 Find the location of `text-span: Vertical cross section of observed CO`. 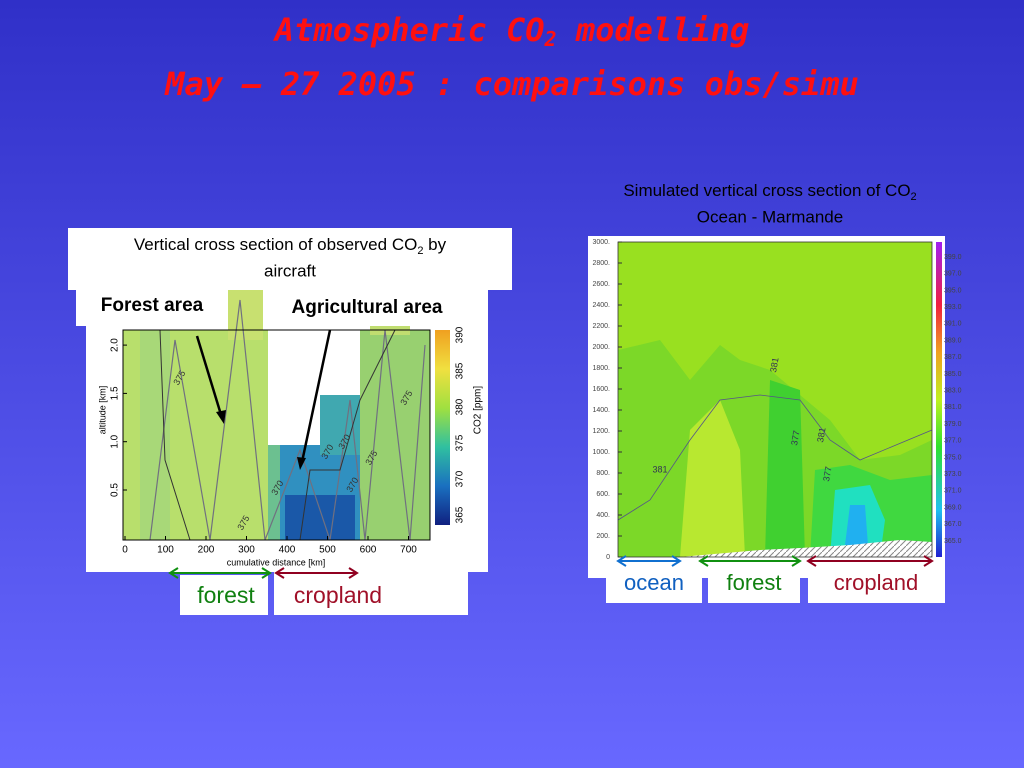

text-span: Vertical cross section of observed CO is located at coordinates (275, 244).